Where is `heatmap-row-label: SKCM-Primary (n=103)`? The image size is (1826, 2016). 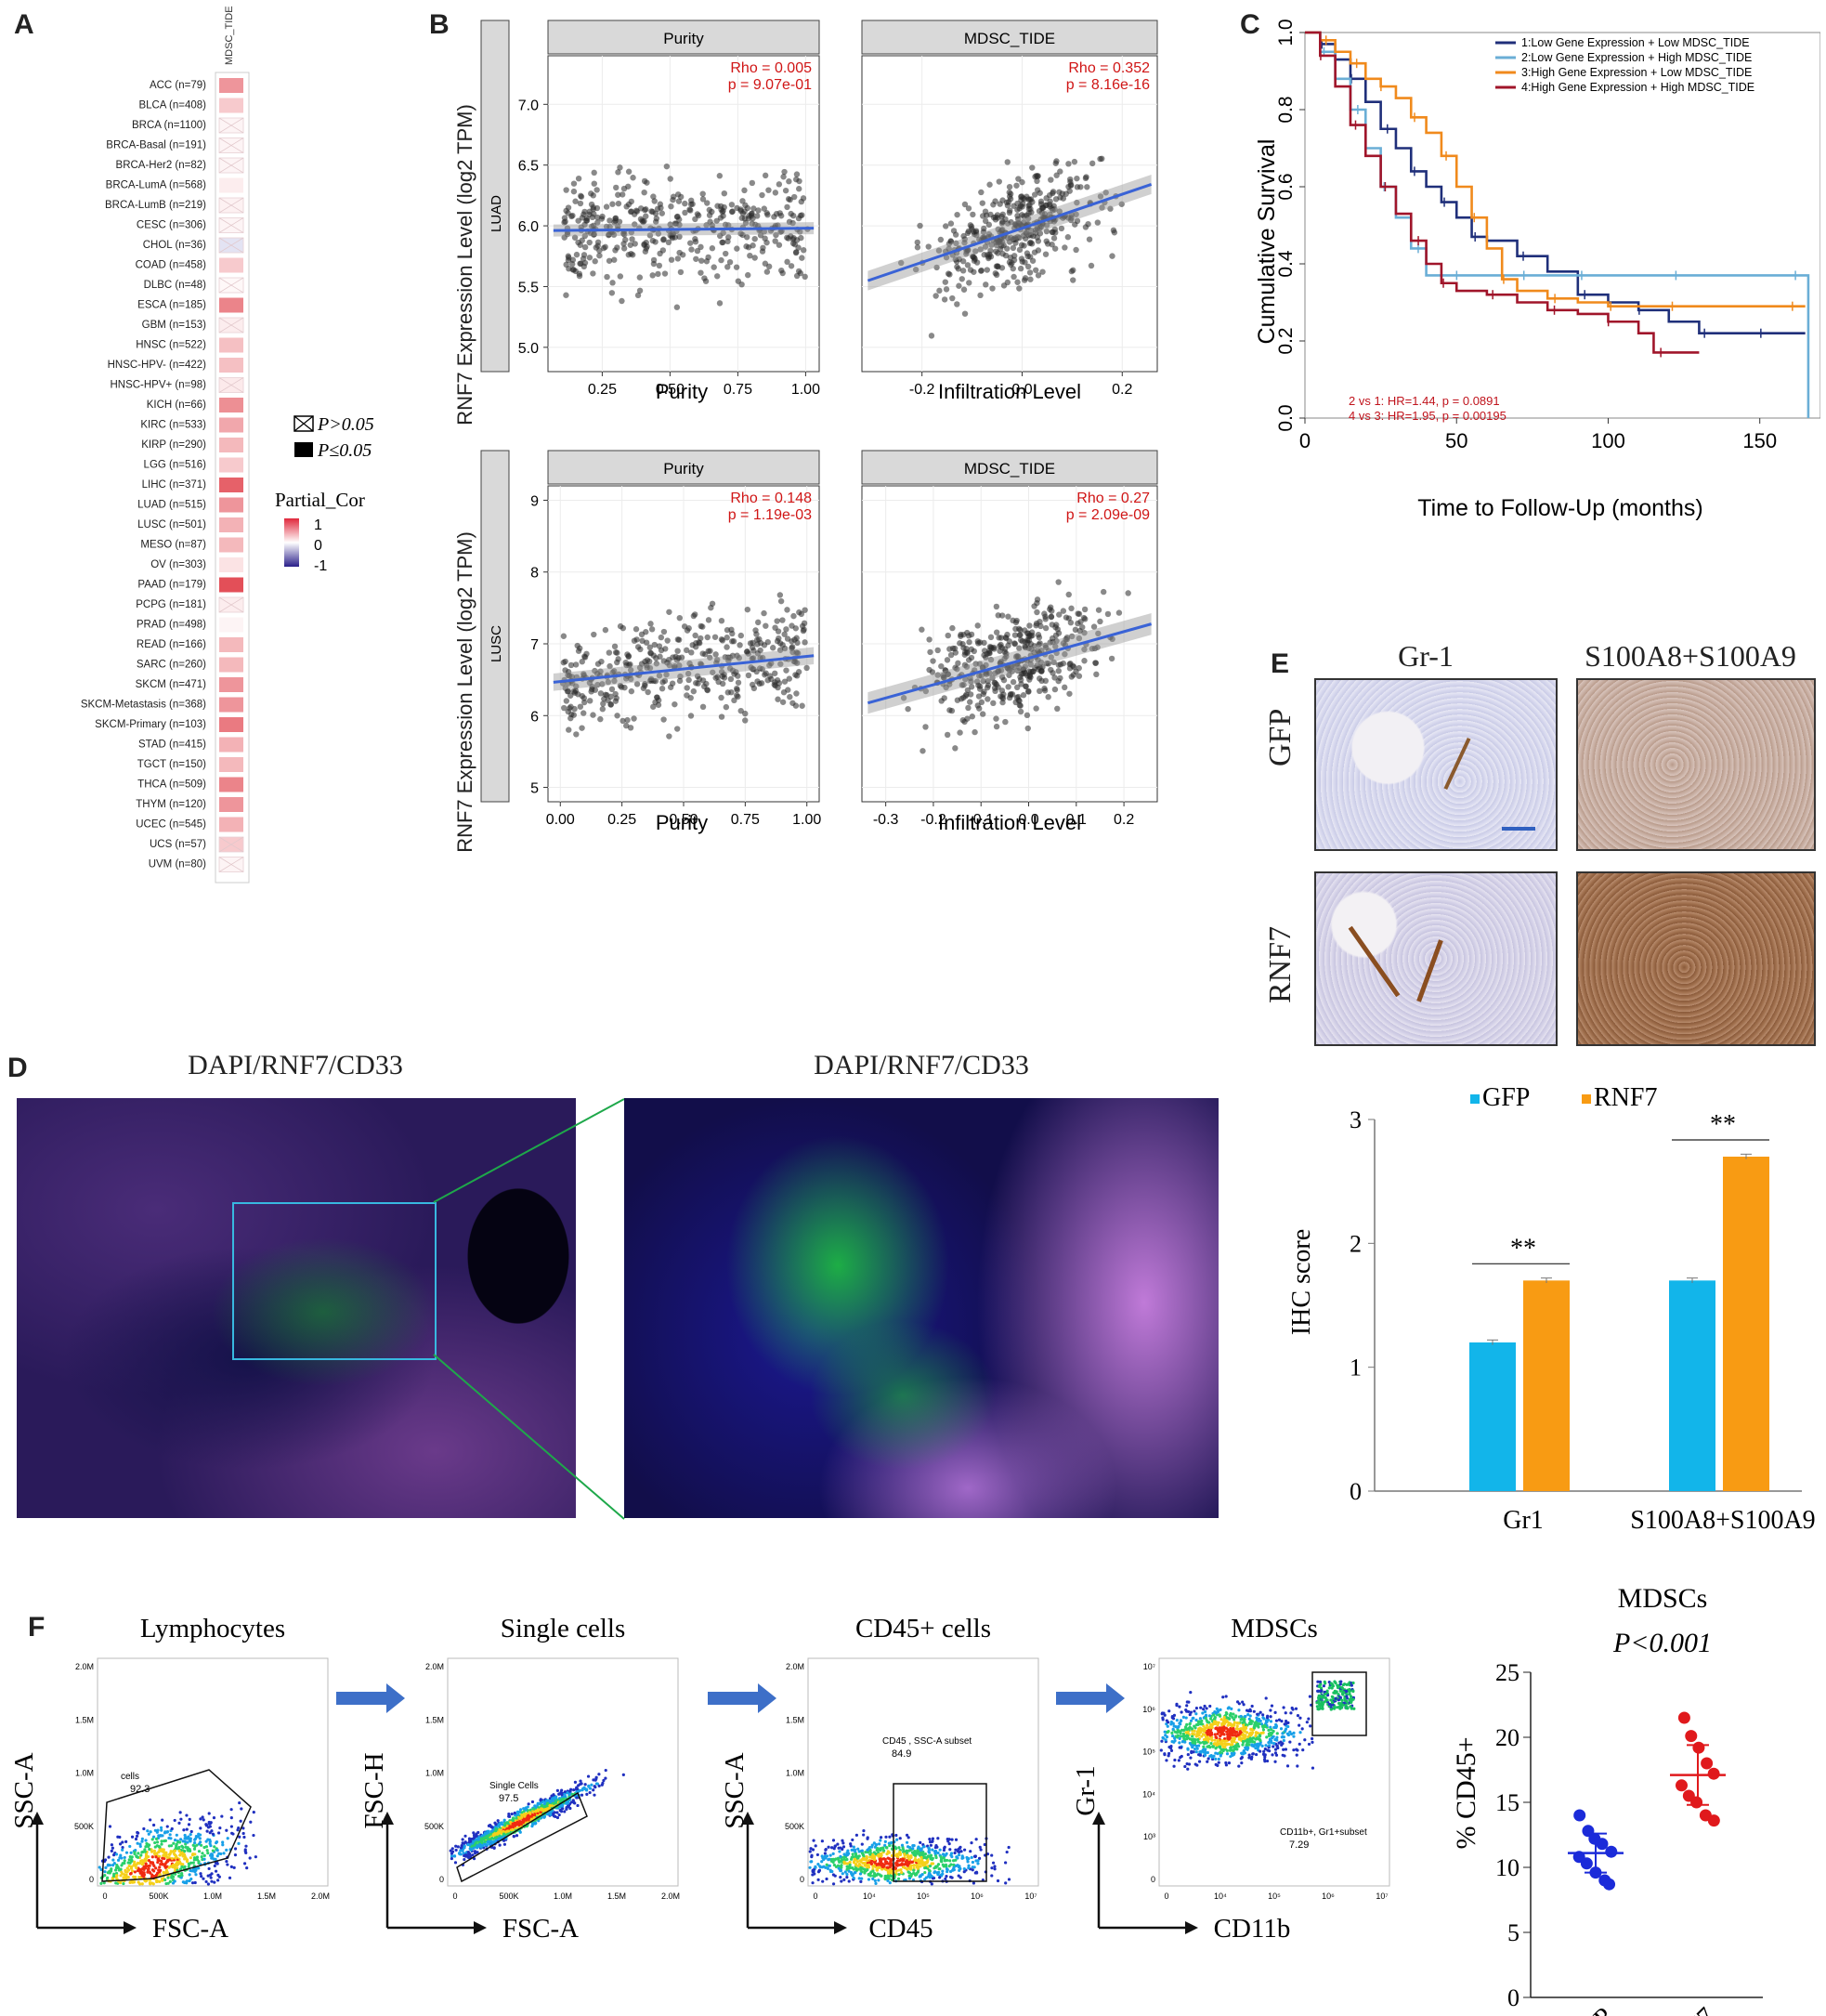 heatmap-row-label: SKCM-Primary (n=103) is located at coordinates (150, 724).